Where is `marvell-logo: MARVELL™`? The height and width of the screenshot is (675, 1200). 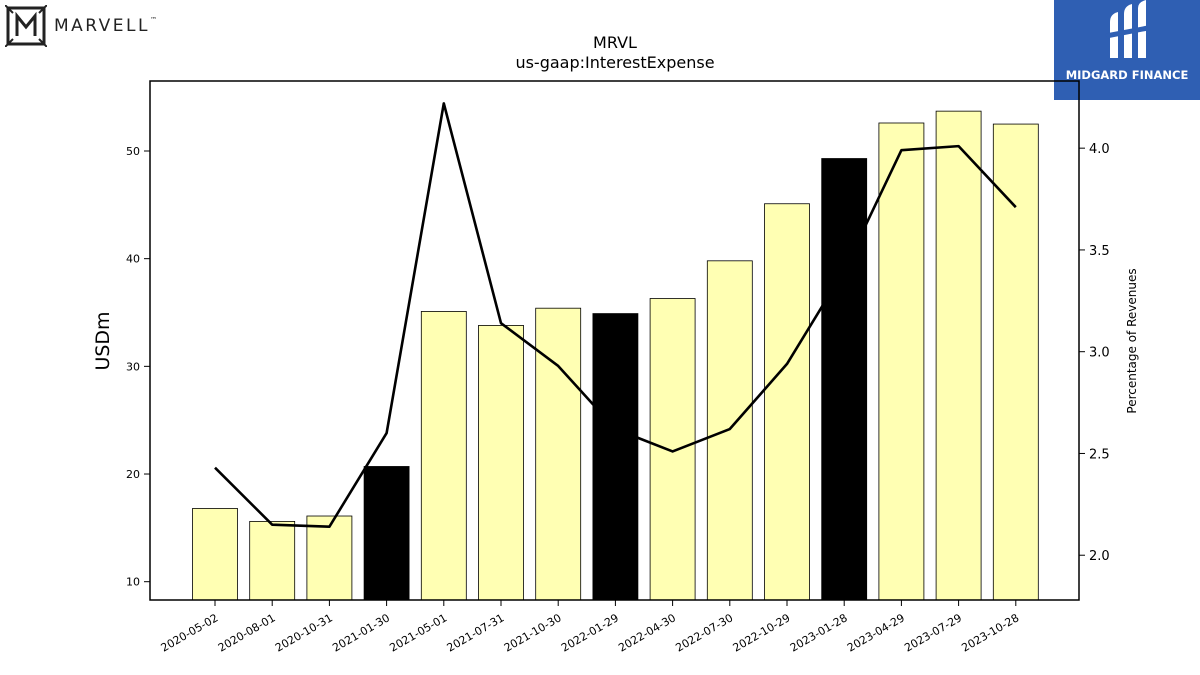
marvell-logo: MARVELL™ is located at coordinates (81, 26).